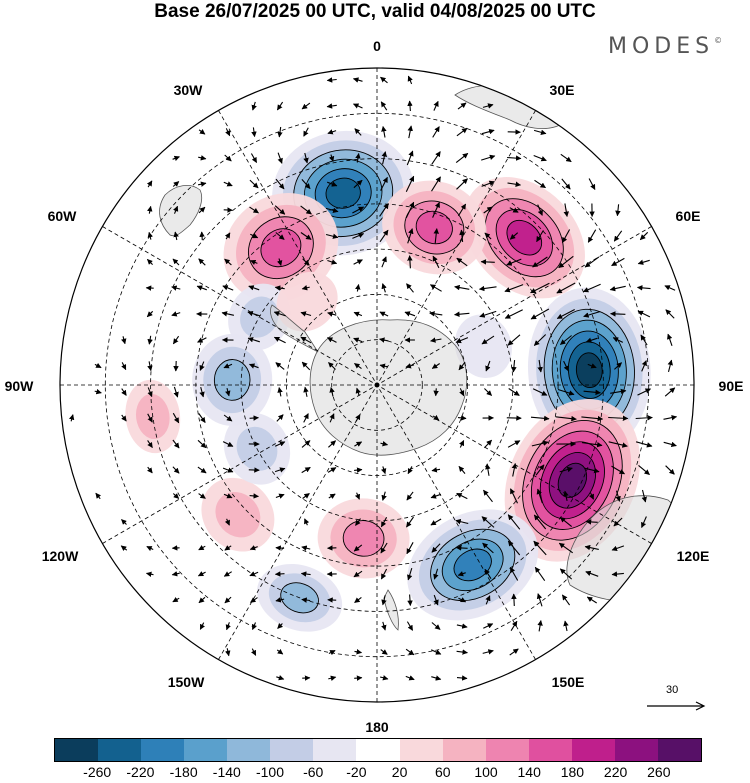 The image size is (750, 783). Describe the element at coordinates (524, 237) in the screenshot. I see `anomaly-contour` at that location.